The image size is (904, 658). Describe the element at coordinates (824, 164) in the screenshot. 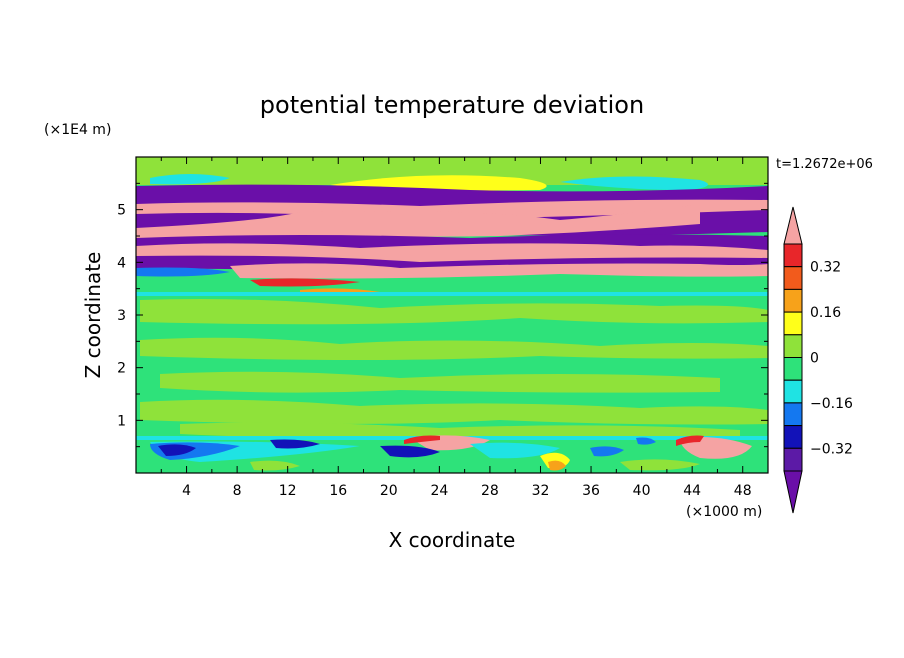

I see `time-label: t=1.2672e+06` at that location.